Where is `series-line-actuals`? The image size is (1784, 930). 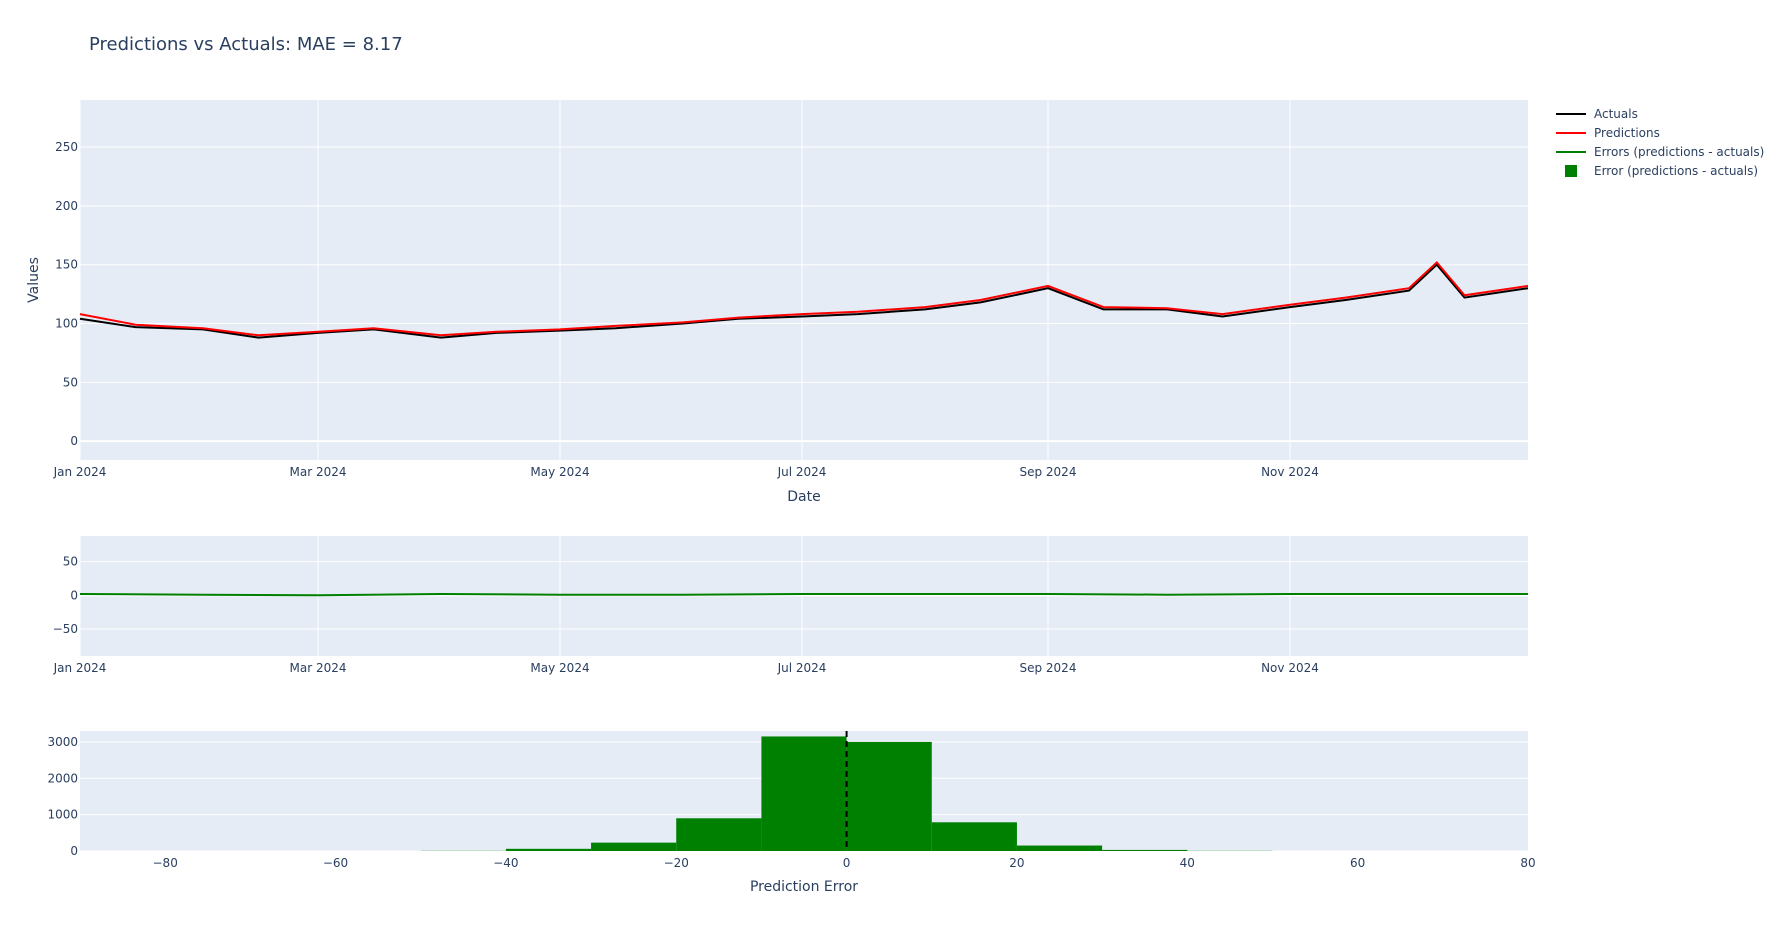 series-line-actuals is located at coordinates (804, 301).